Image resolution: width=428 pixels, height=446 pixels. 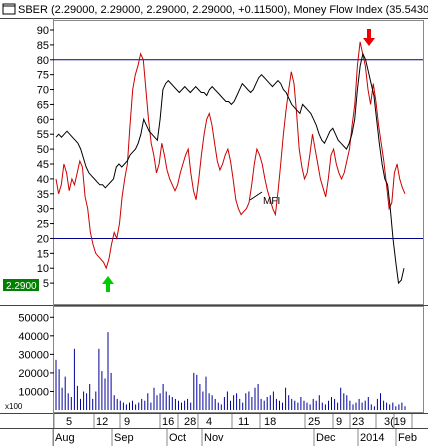 I want to click on volume-tick-label: 40000, so click(x=33, y=337).